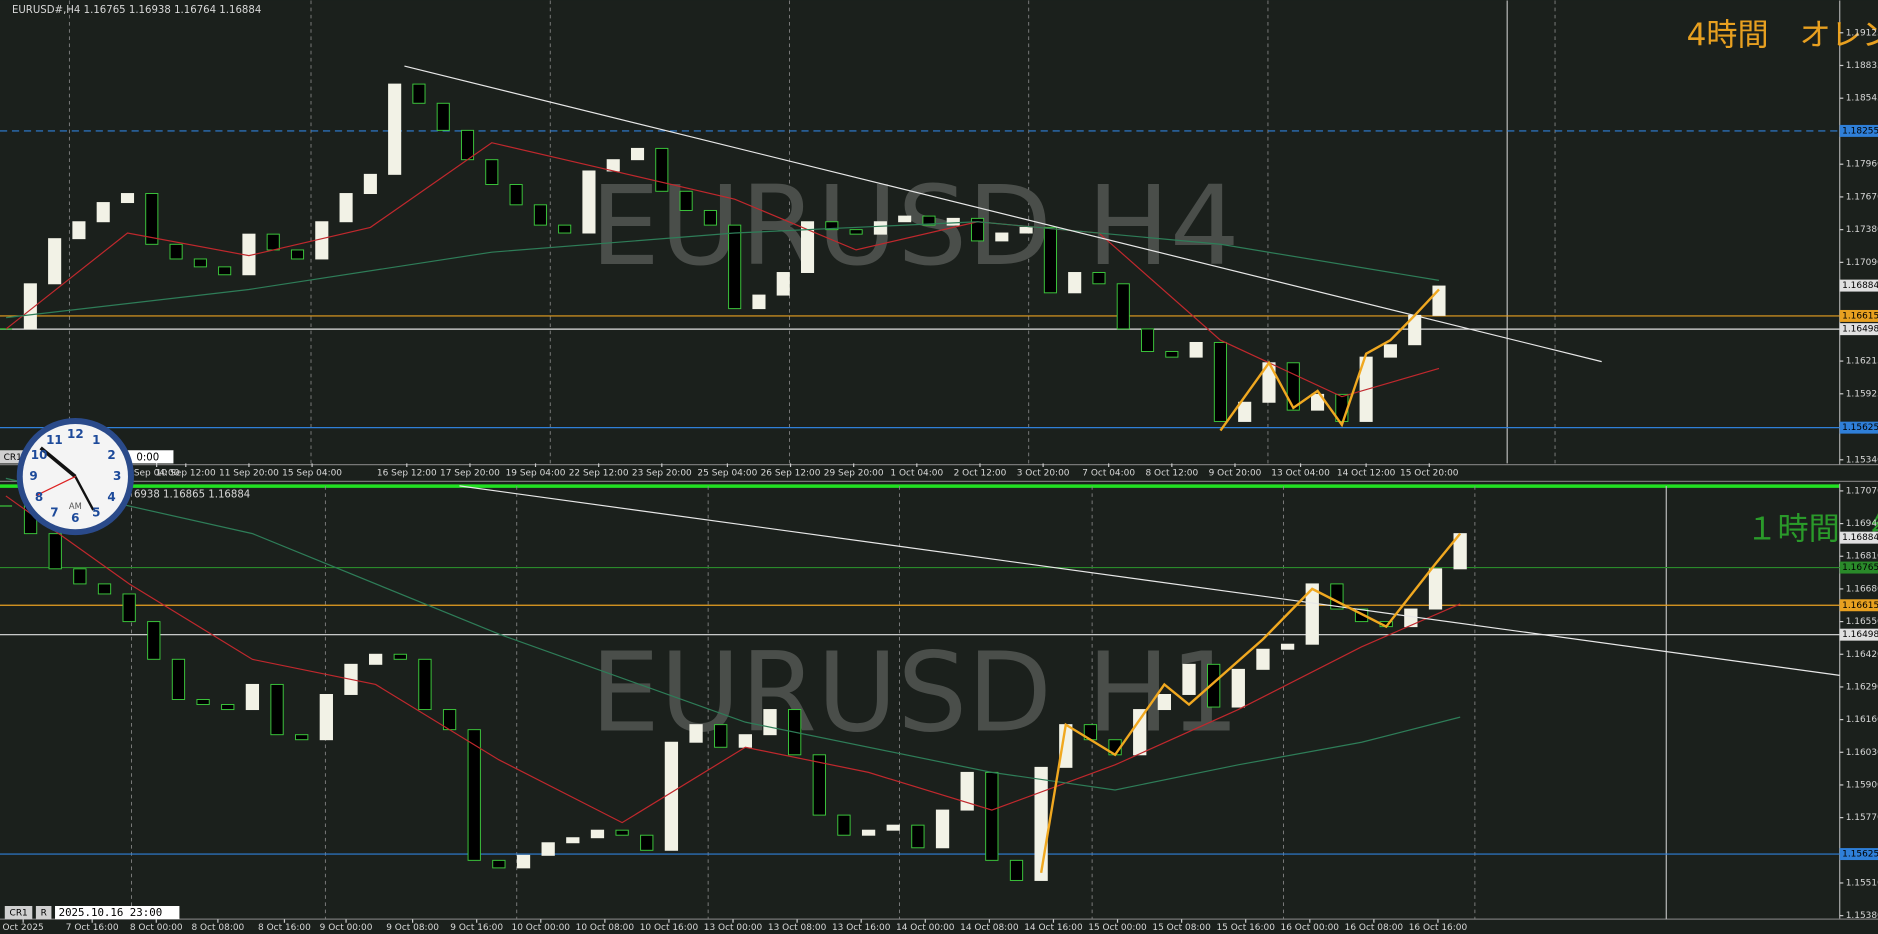  I want to click on y-tick-label: 1.15380, so click(1862, 916).